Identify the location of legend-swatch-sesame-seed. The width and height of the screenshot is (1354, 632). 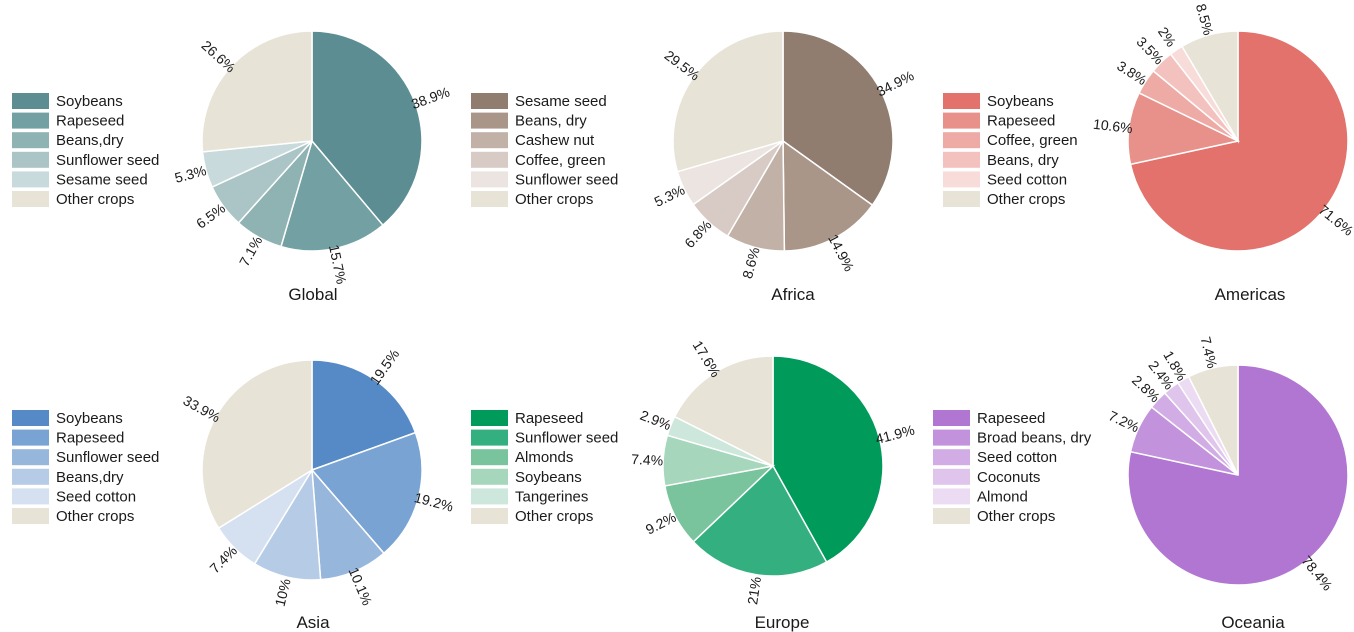
(489, 101).